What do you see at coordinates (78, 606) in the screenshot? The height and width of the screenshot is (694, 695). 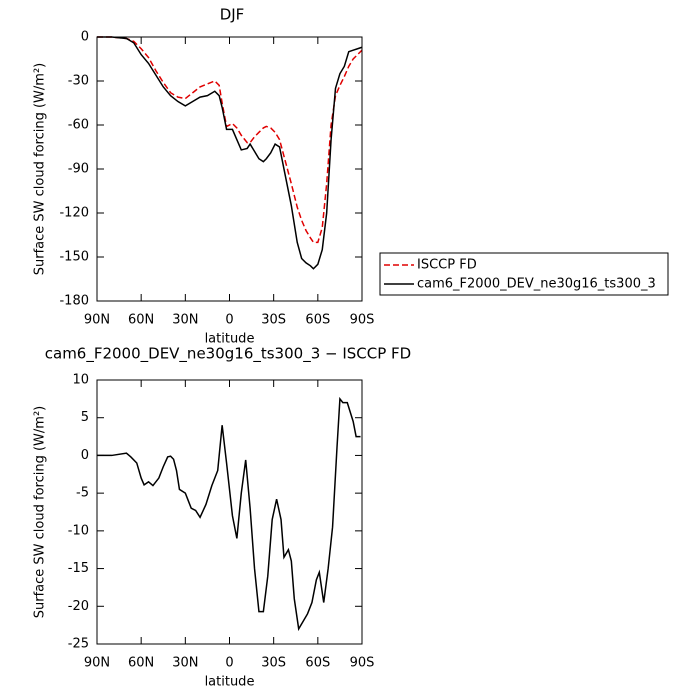 I see `y-tick-label: -20` at bounding box center [78, 606].